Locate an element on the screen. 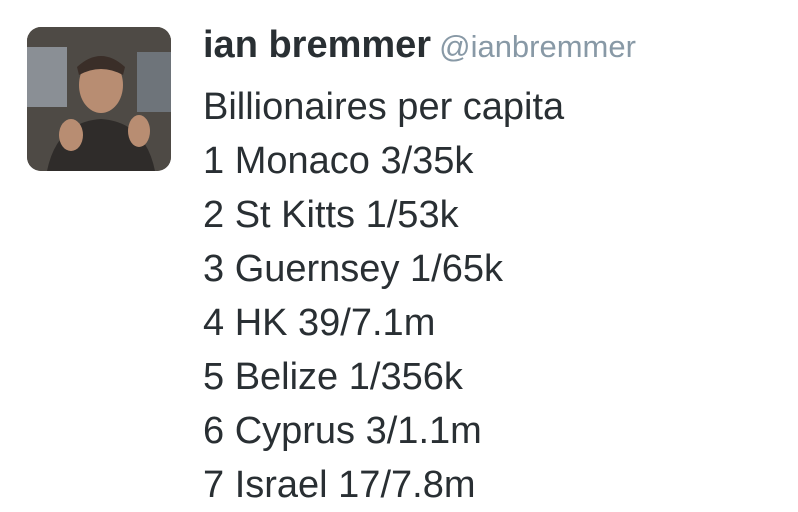 Image resolution: width=798 pixels, height=512 pixels. avatar is located at coordinates (99, 99).